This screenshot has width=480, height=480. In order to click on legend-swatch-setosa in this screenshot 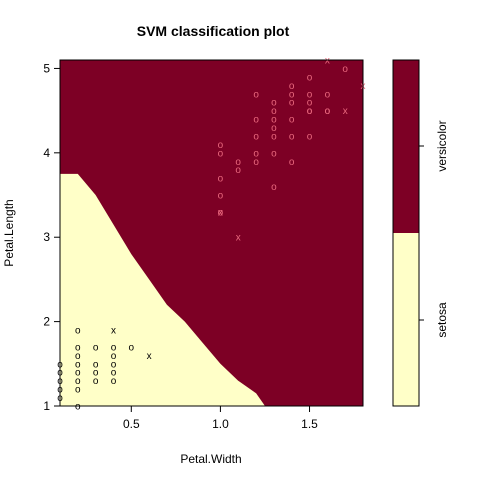, I will do `click(406, 319)`.